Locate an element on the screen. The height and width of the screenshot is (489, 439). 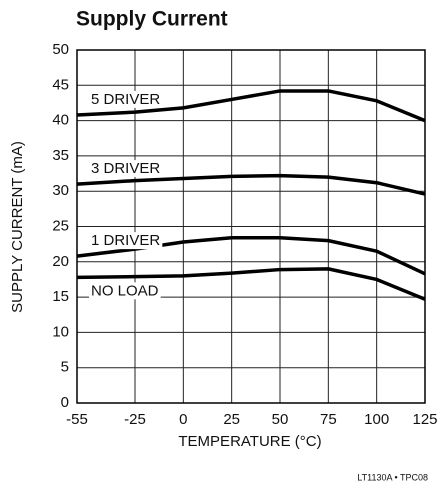
series-label: 5 DRIVER is located at coordinates (125, 99).